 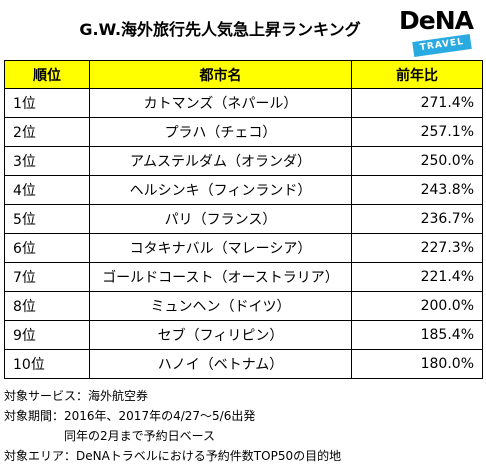 I want to click on table-row: 4位 ヘルシンキ（フィンランド） 243.8%, so click(x=243, y=190).